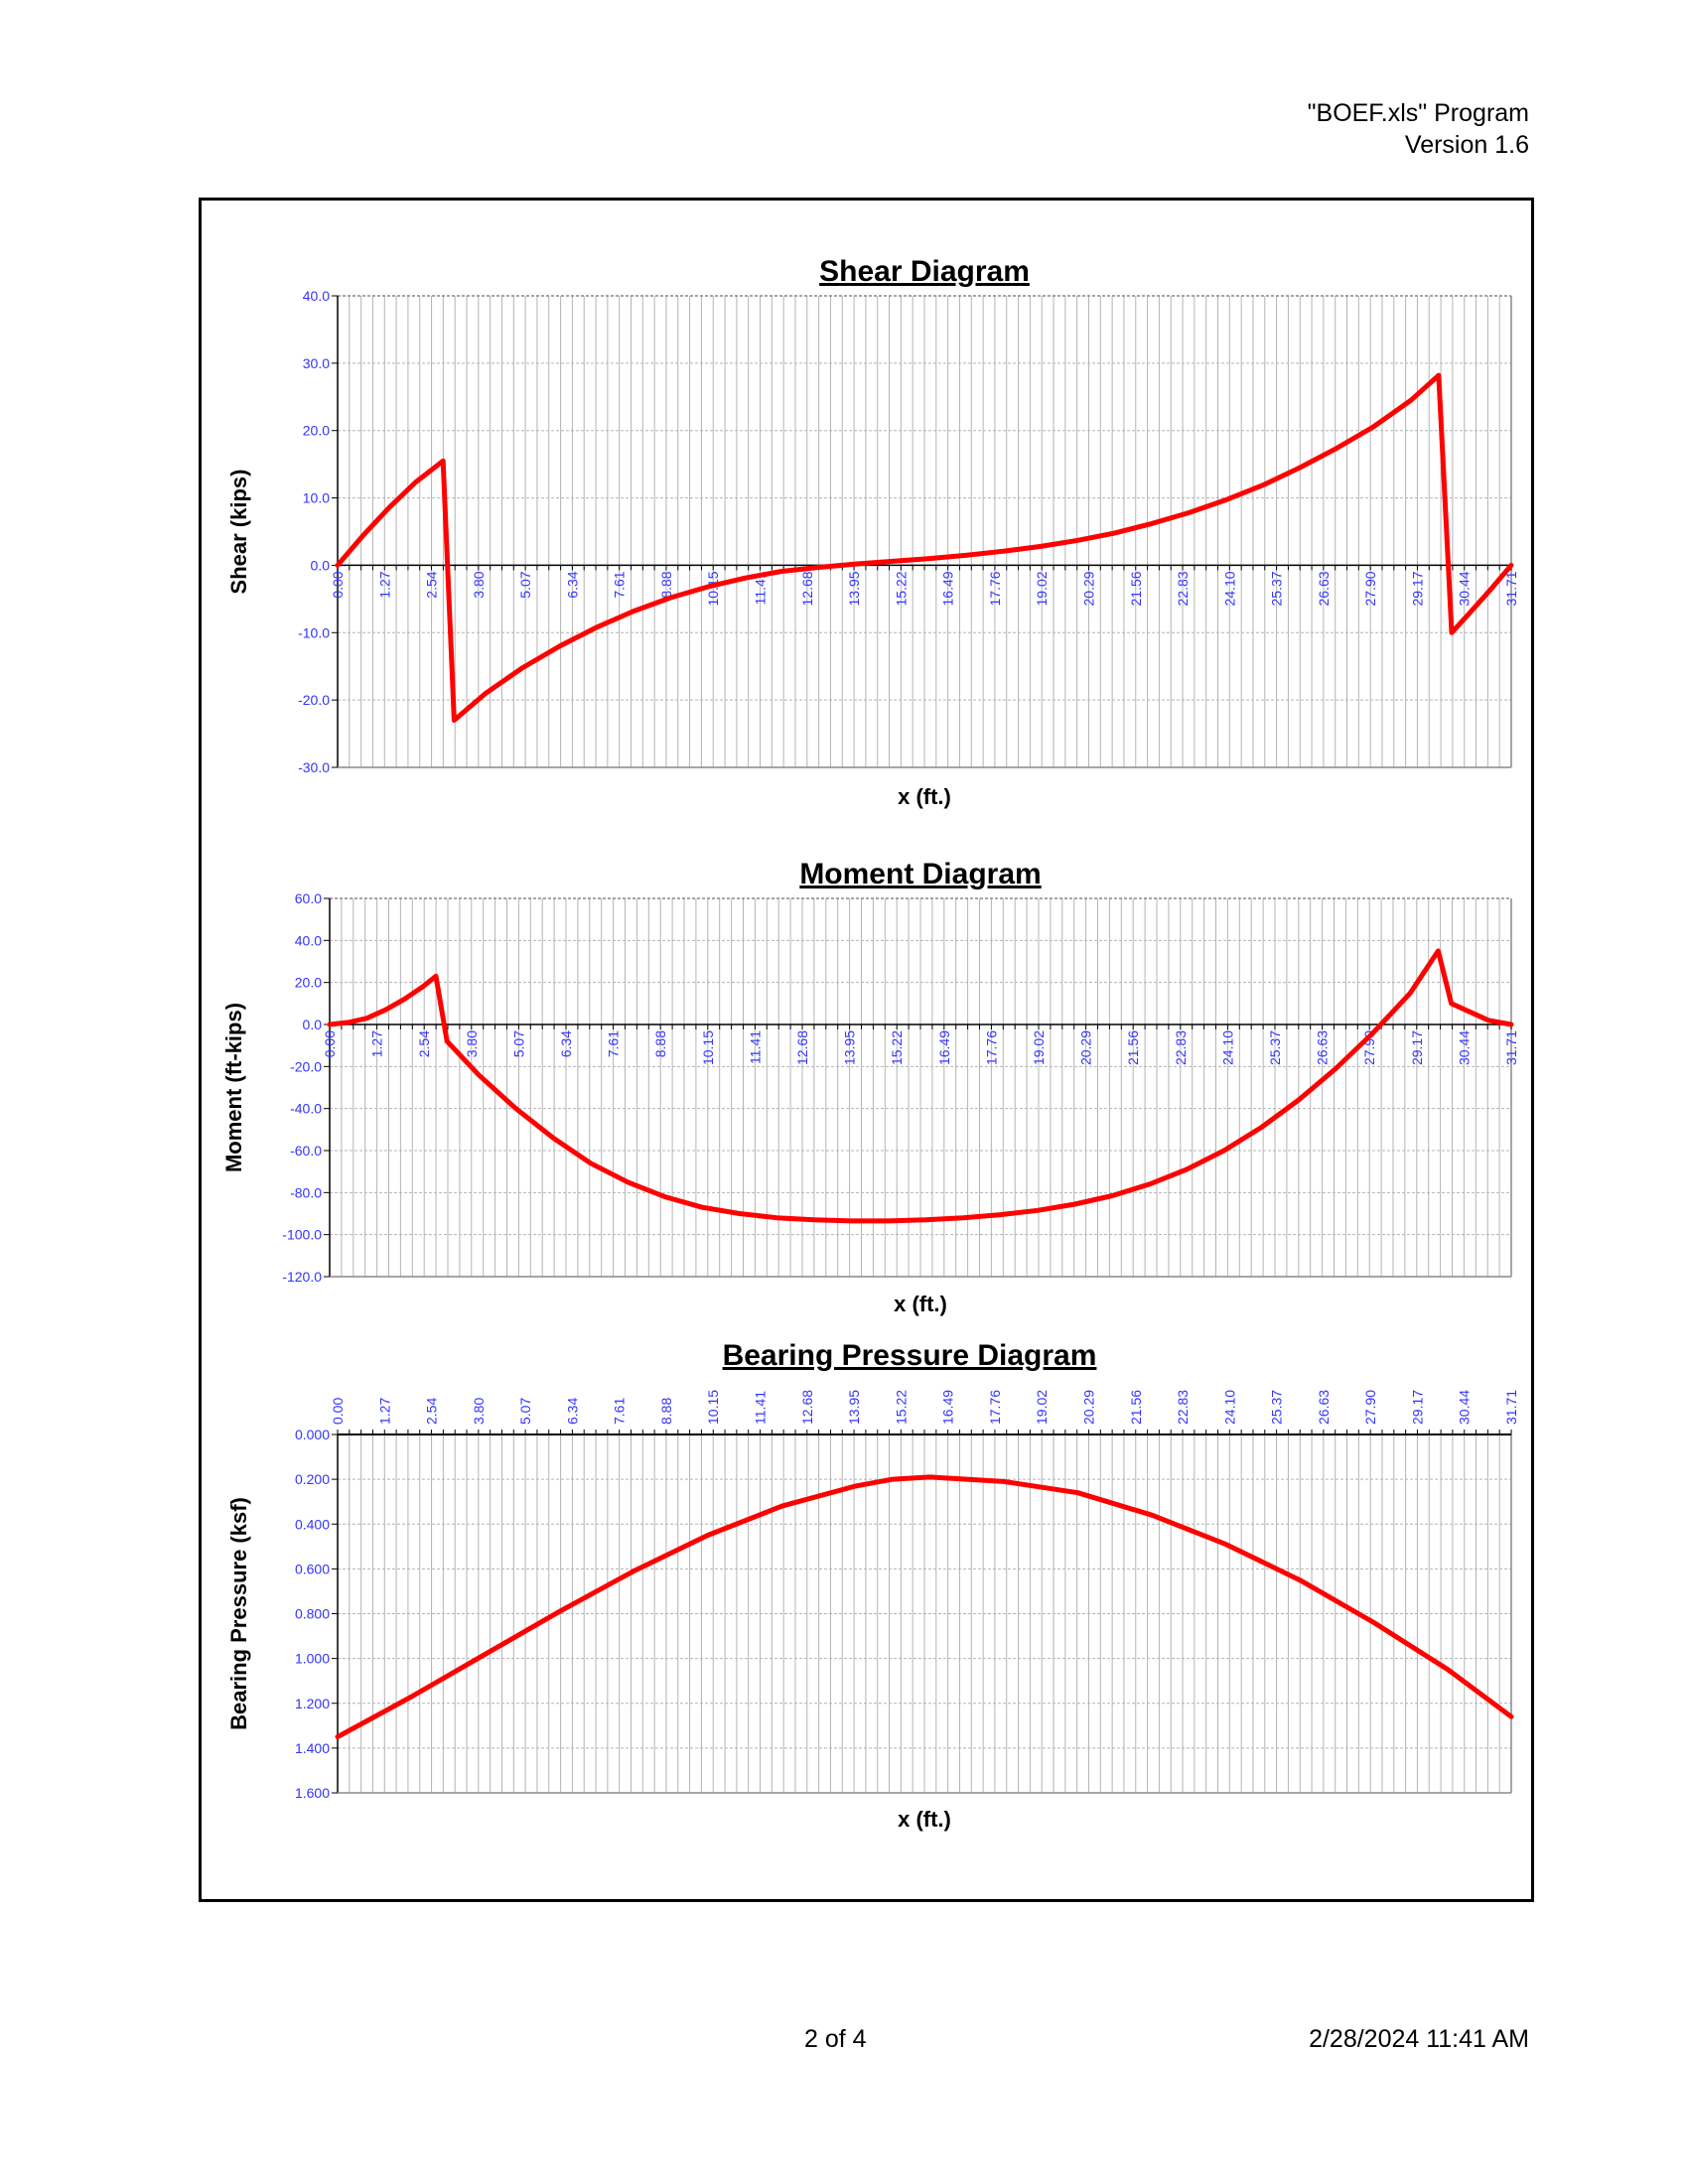  What do you see at coordinates (302, 1235) in the screenshot?
I see `y-tick-label: -100.0` at bounding box center [302, 1235].